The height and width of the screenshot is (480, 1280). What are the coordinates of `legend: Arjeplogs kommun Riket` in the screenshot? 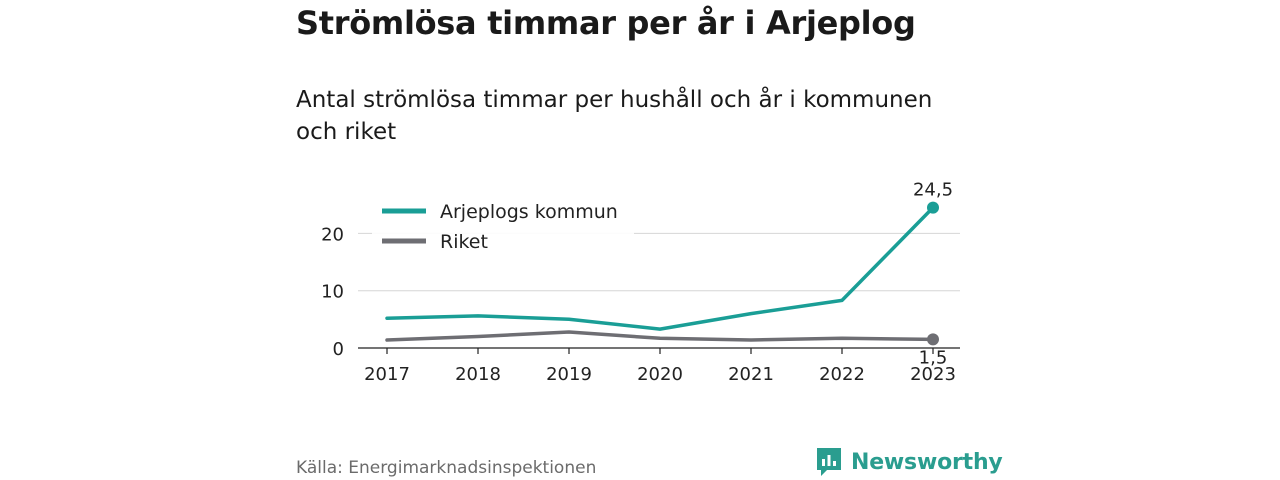 It's located at (503, 225).